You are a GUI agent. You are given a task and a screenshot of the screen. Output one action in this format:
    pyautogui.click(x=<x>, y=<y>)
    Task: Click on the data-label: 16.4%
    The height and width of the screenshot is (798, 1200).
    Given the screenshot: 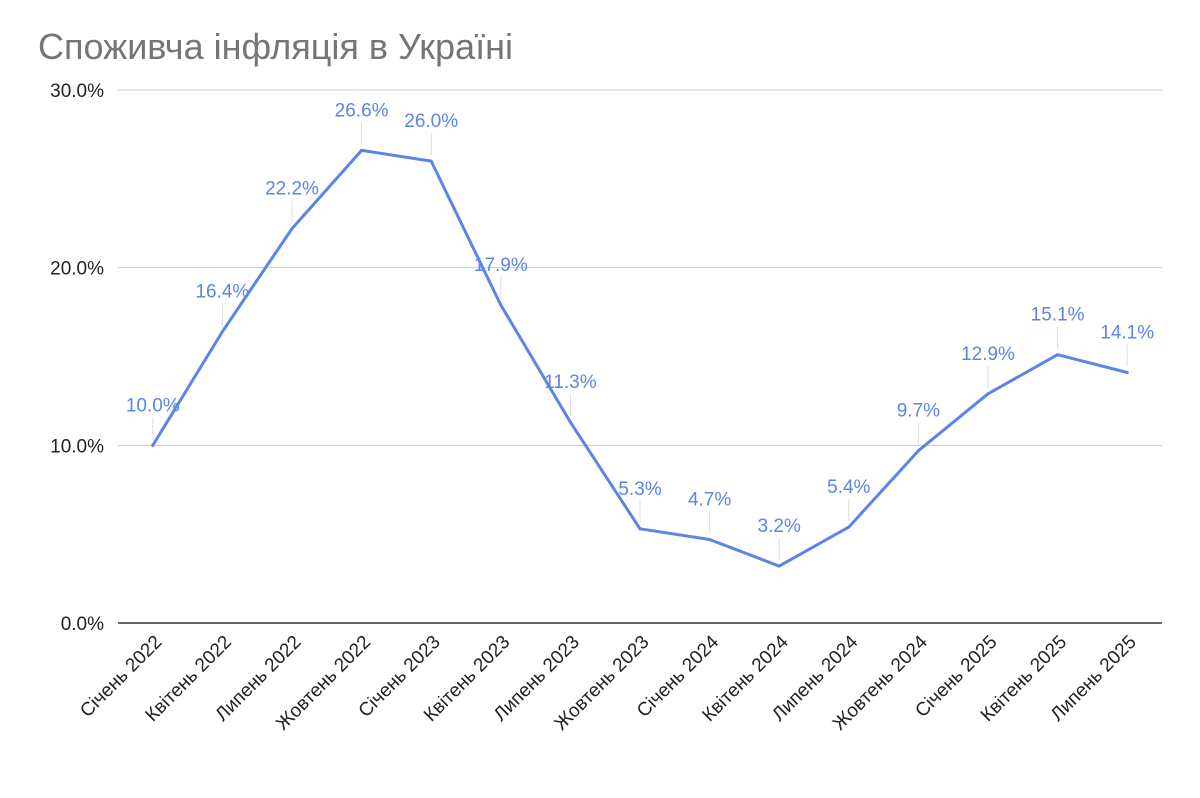 What is the action you would take?
    pyautogui.click(x=222, y=292)
    